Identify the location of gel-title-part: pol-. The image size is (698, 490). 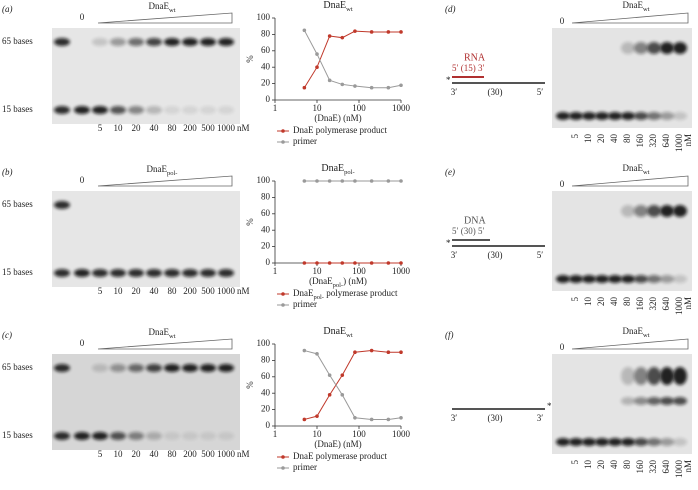
(172, 173).